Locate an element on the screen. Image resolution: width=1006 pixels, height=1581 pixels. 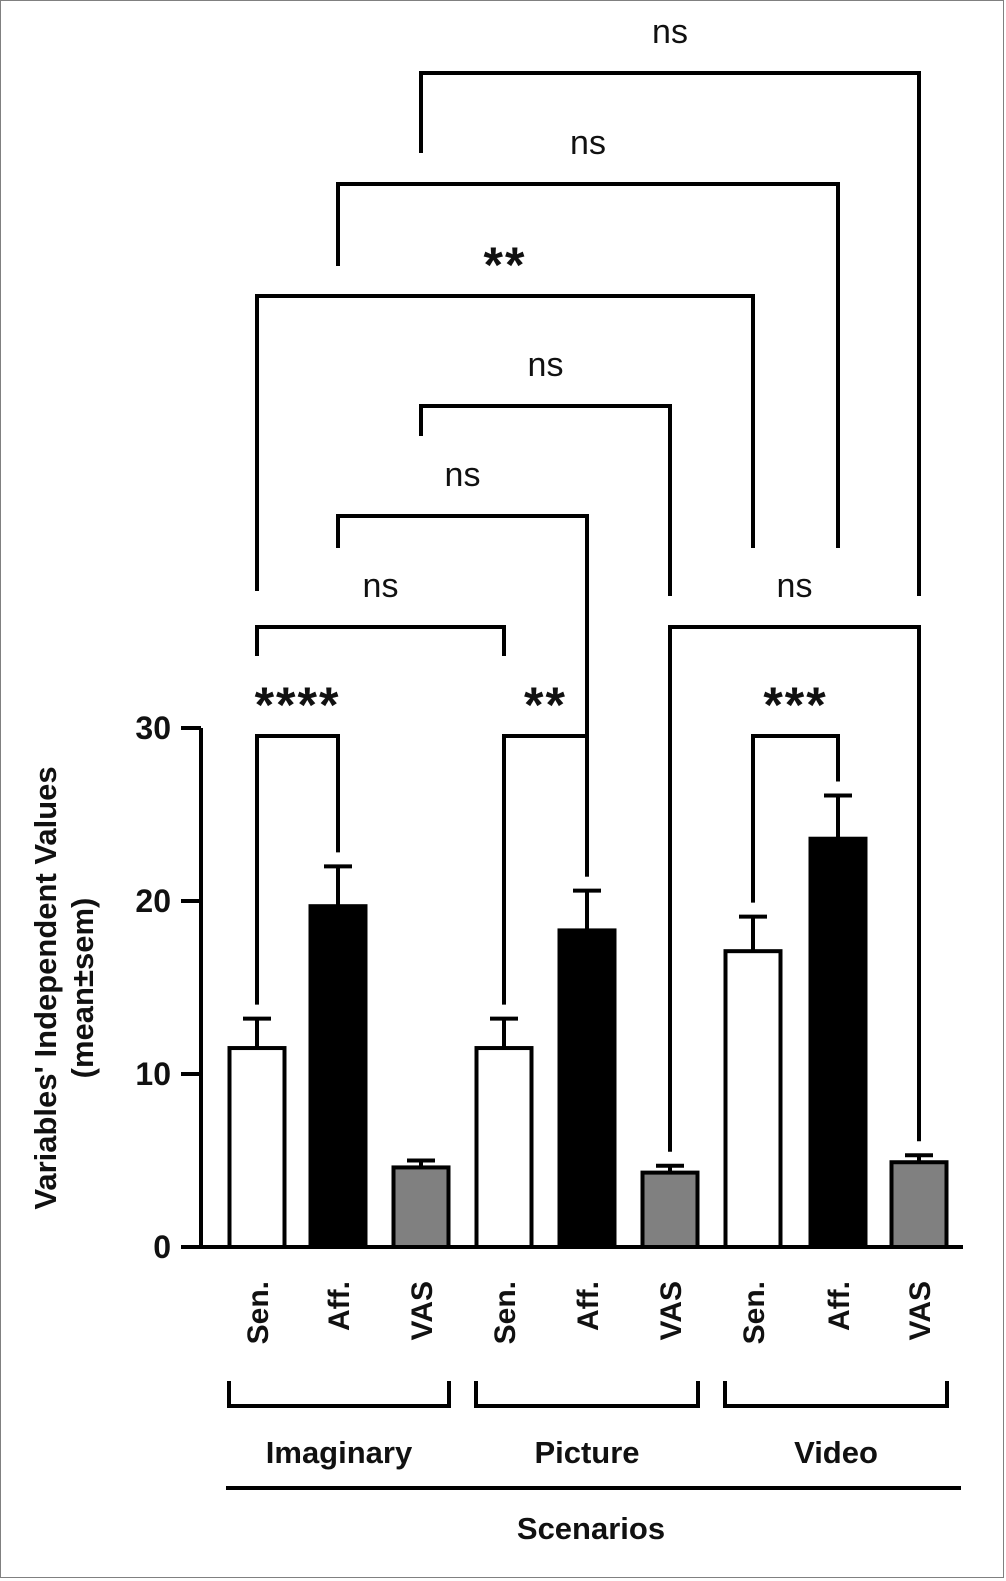
y-axis-title: Variables' Independent Values is located at coordinates (45, 987).